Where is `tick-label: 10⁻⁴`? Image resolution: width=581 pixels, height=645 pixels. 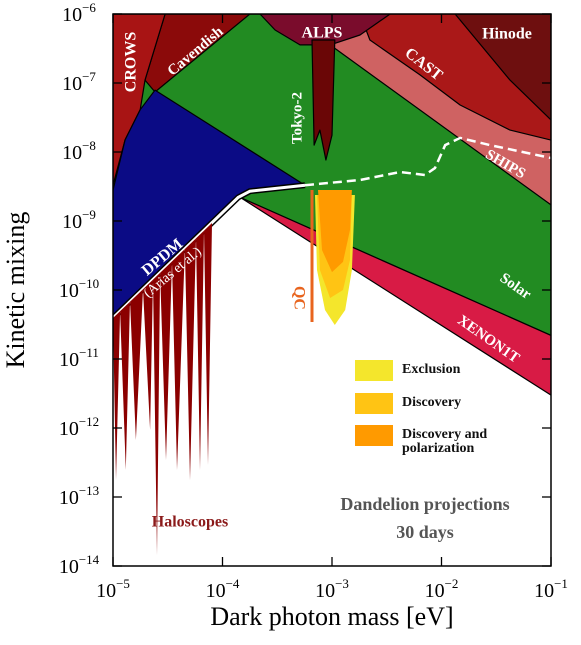
tick-label: 10⁻⁴ is located at coordinates (223, 589).